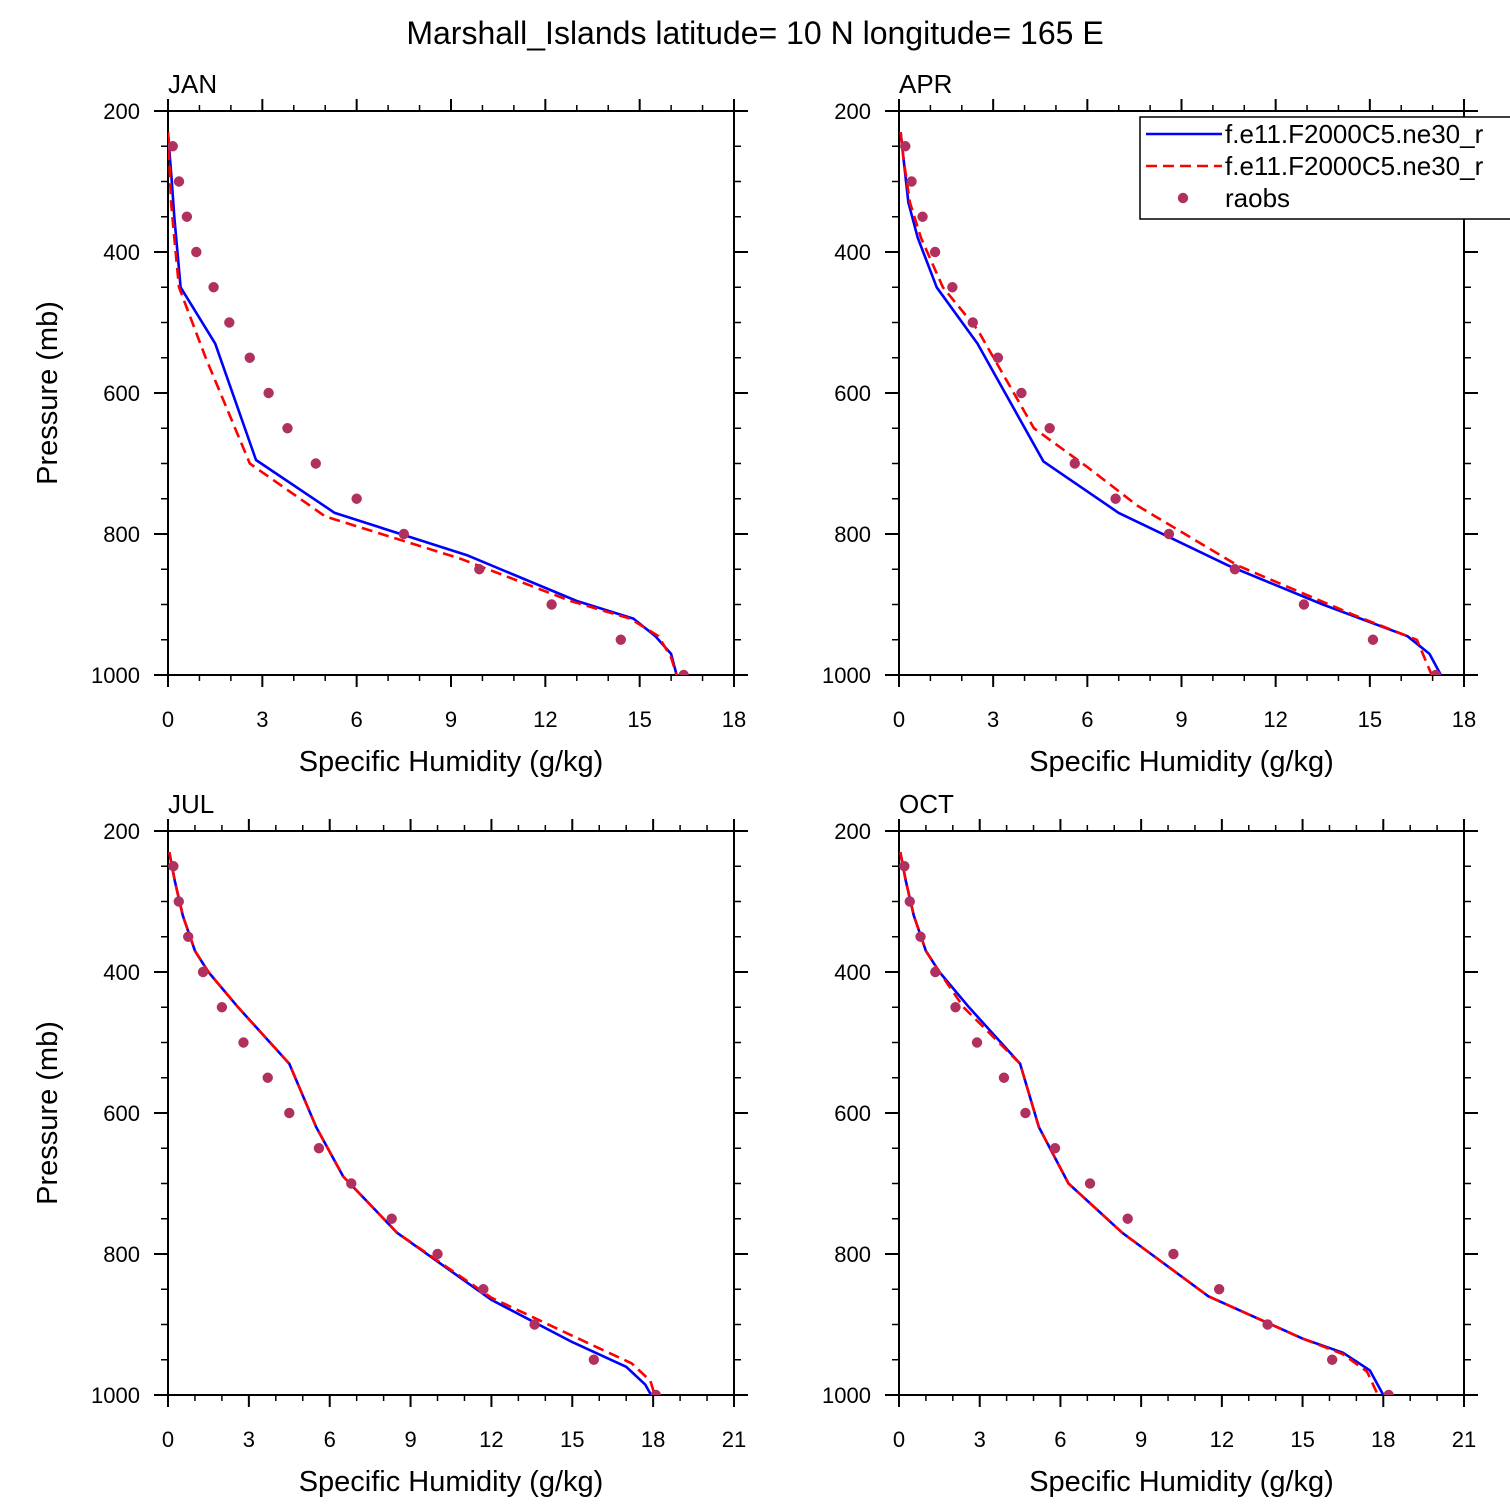 The image size is (1510, 1510). What do you see at coordinates (734, 1439) in the screenshot?
I see `x-tick-label: 21` at bounding box center [734, 1439].